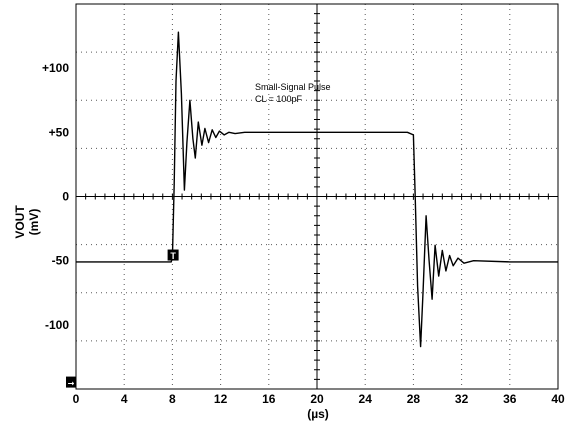  Describe the element at coordinates (269, 399) in the screenshot. I see `x-tick-label: 16` at that location.